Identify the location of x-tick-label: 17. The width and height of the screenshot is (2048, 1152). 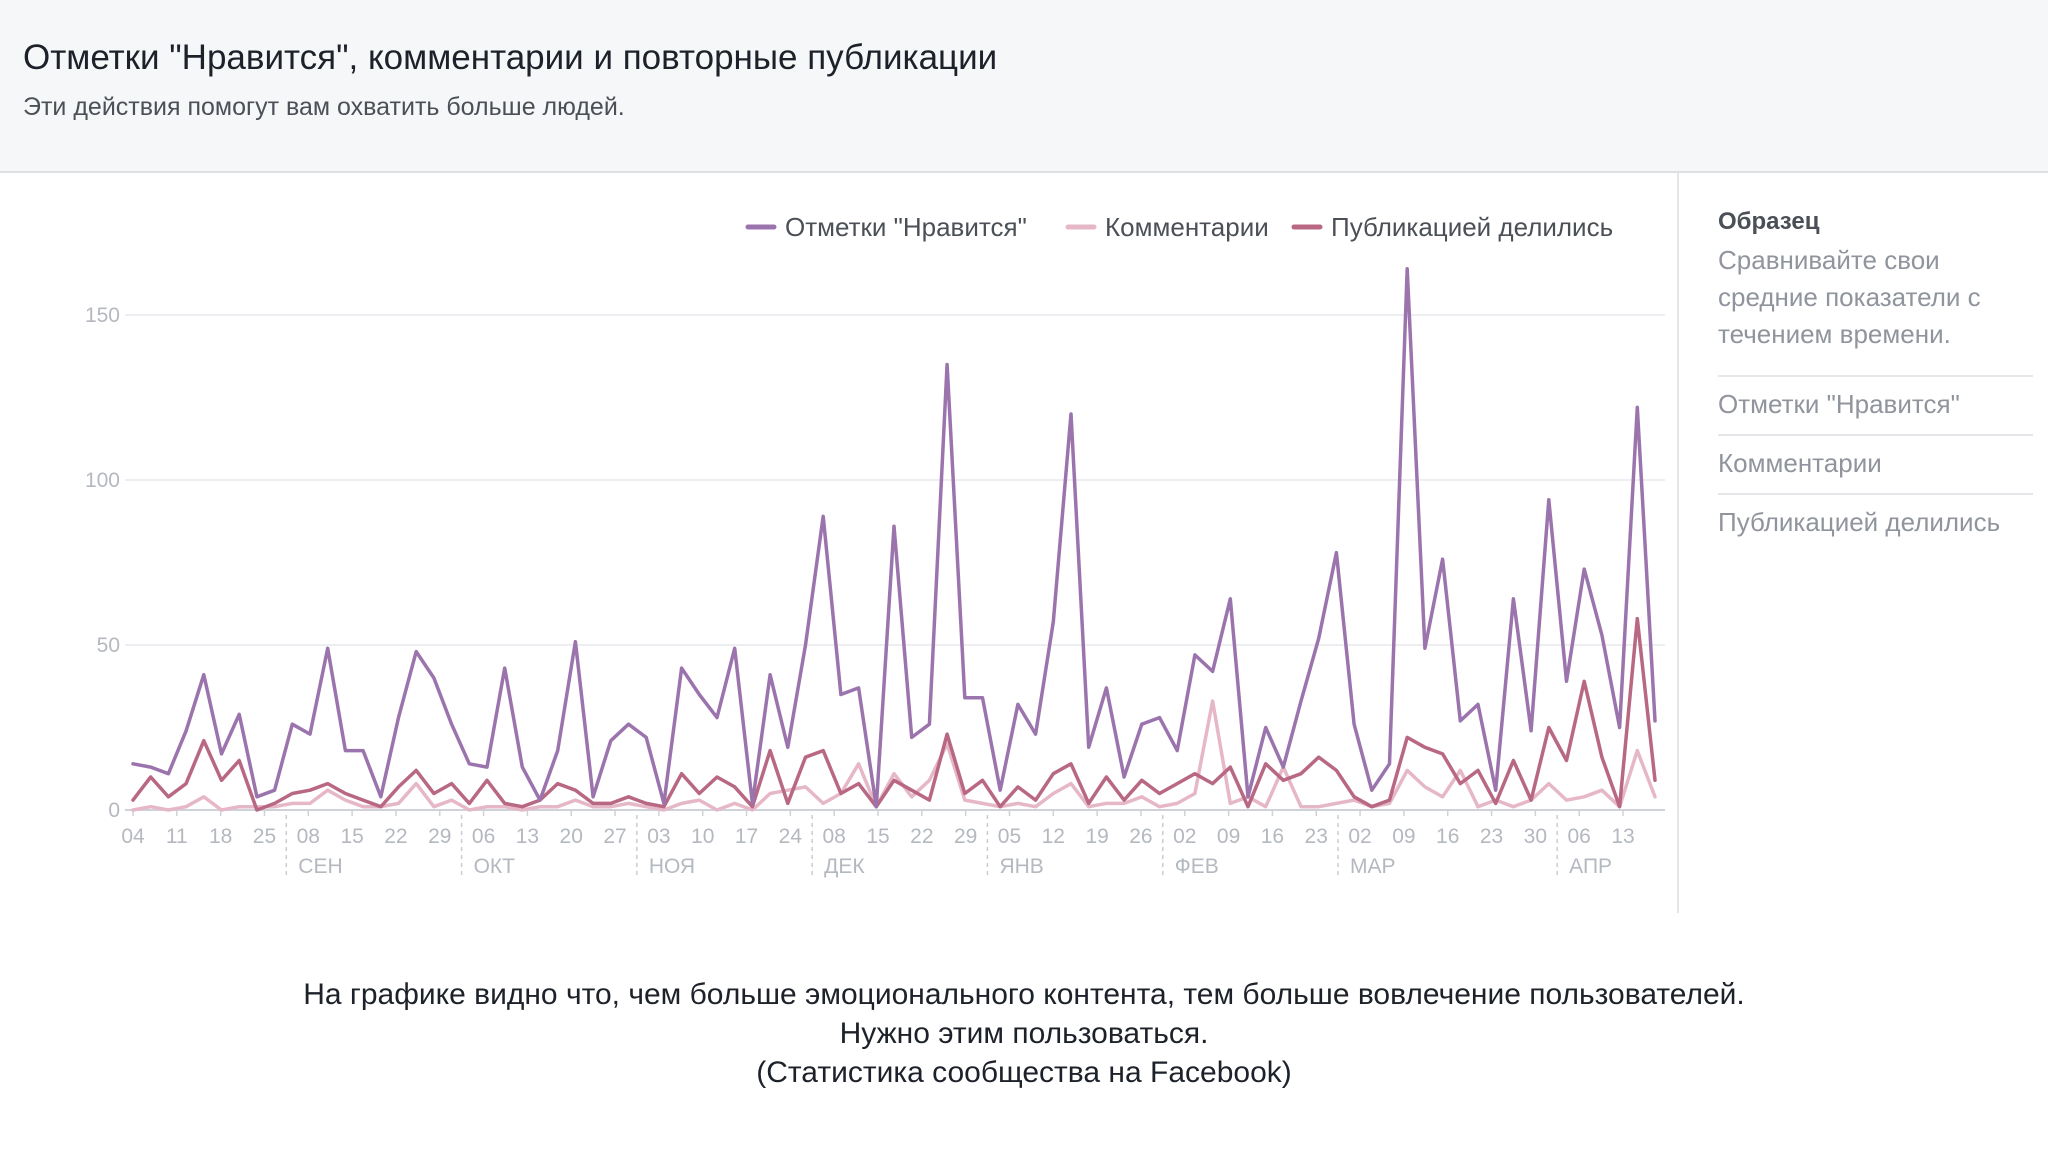
(746, 836).